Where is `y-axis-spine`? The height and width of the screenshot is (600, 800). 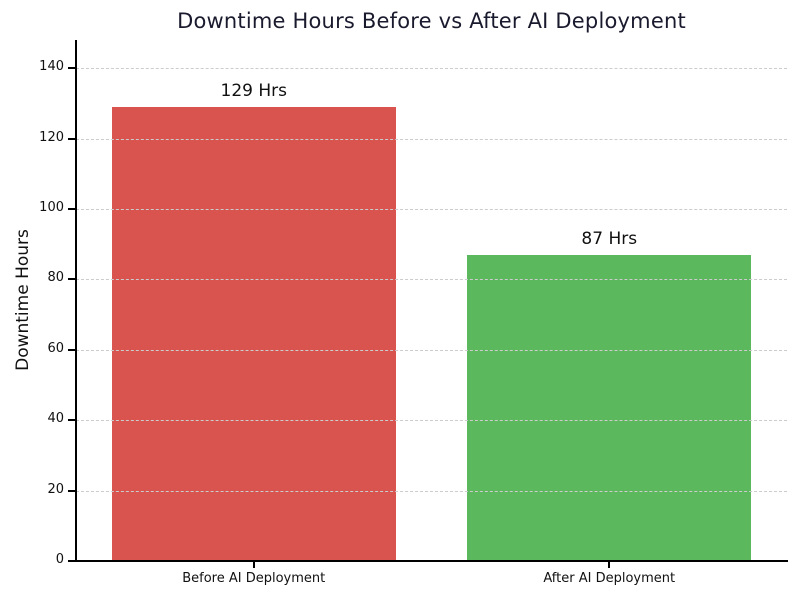
y-axis-spine is located at coordinates (76, 301).